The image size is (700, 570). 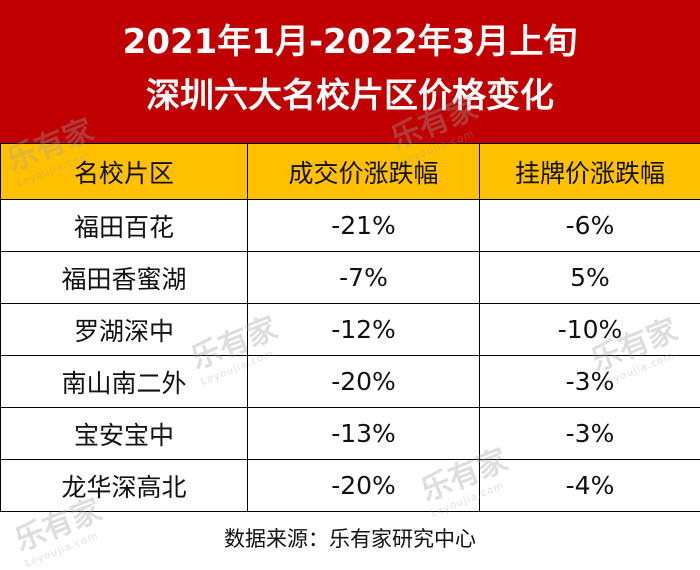 I want to click on listing-change-cell: 5%, so click(x=590, y=278).